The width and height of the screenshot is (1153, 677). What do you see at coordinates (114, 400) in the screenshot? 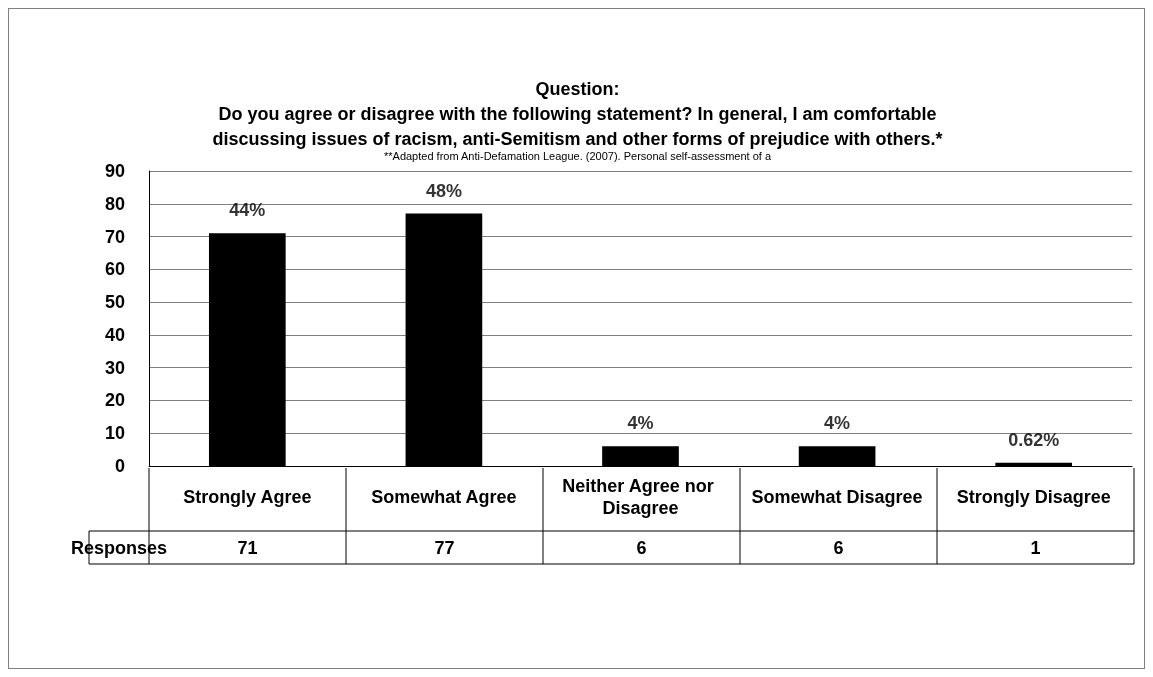
I see `y-tick-label: 20` at bounding box center [114, 400].